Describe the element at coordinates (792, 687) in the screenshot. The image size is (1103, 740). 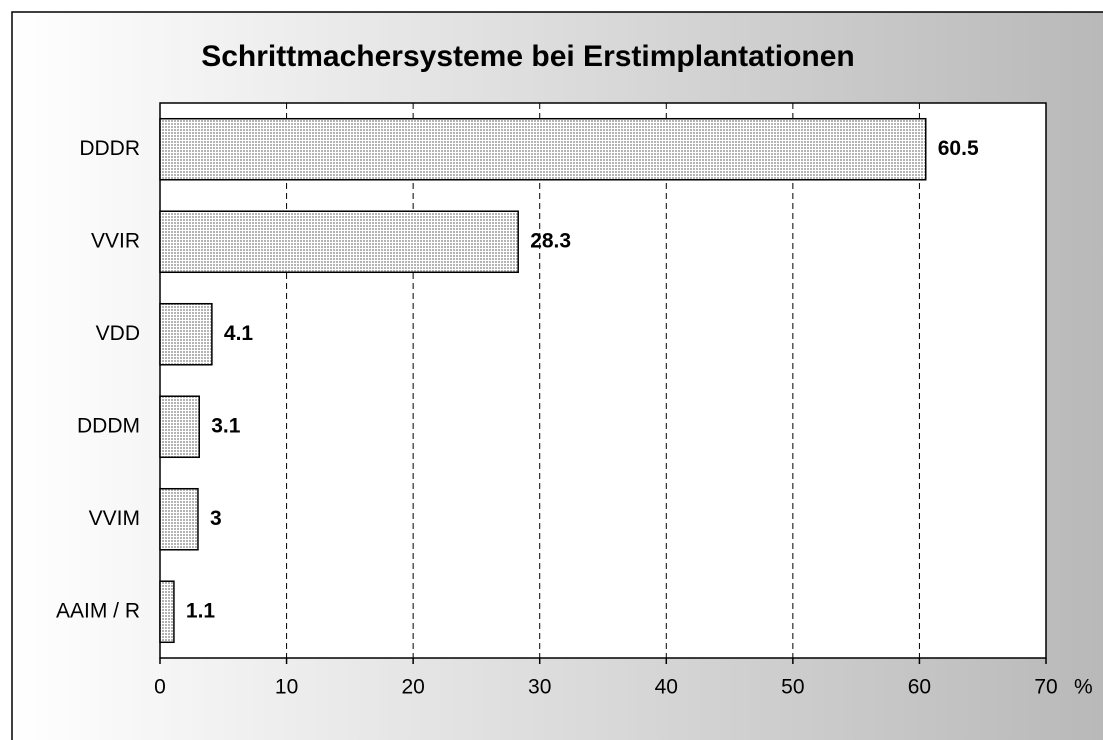
I see `x-tick-label: 50` at that location.